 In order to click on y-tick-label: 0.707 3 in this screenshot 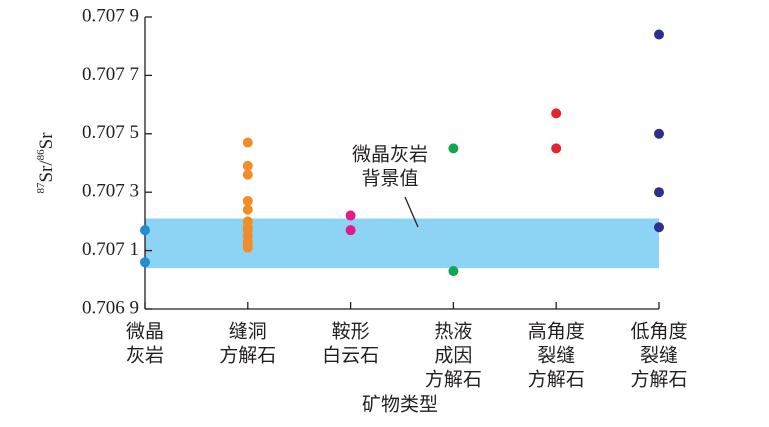, I will do `click(110, 191)`.